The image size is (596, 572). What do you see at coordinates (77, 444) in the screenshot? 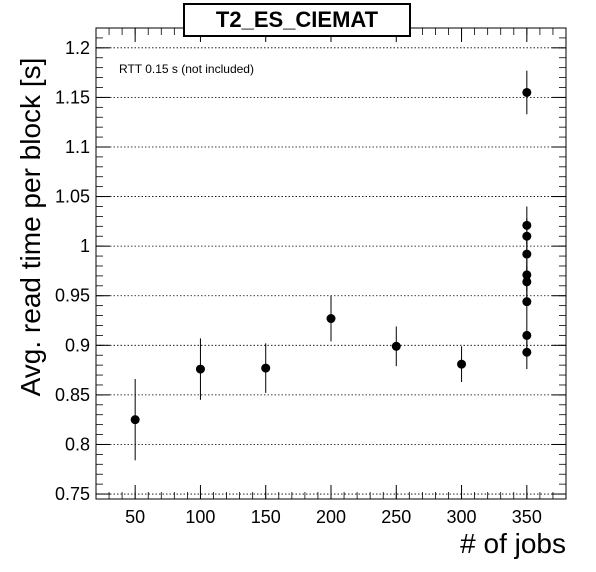
I see `y-tick-label: 0.8` at bounding box center [77, 444].